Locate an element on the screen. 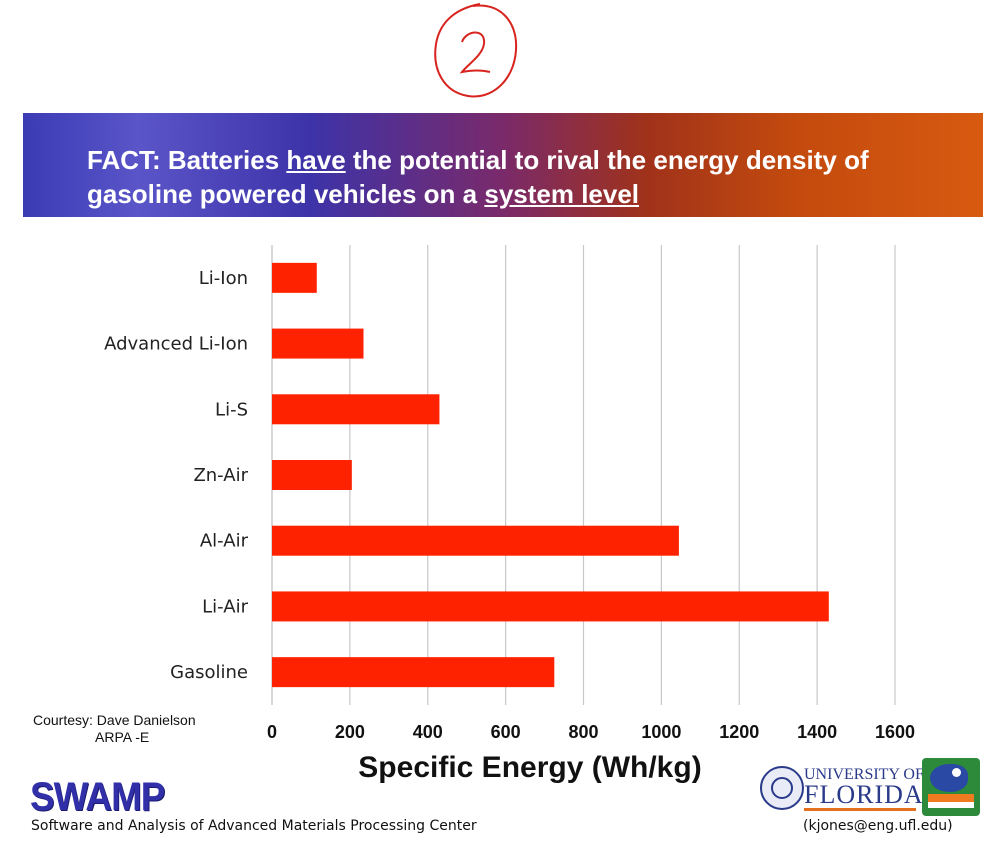  y-tick-label: Al-Air is located at coordinates (224, 541).